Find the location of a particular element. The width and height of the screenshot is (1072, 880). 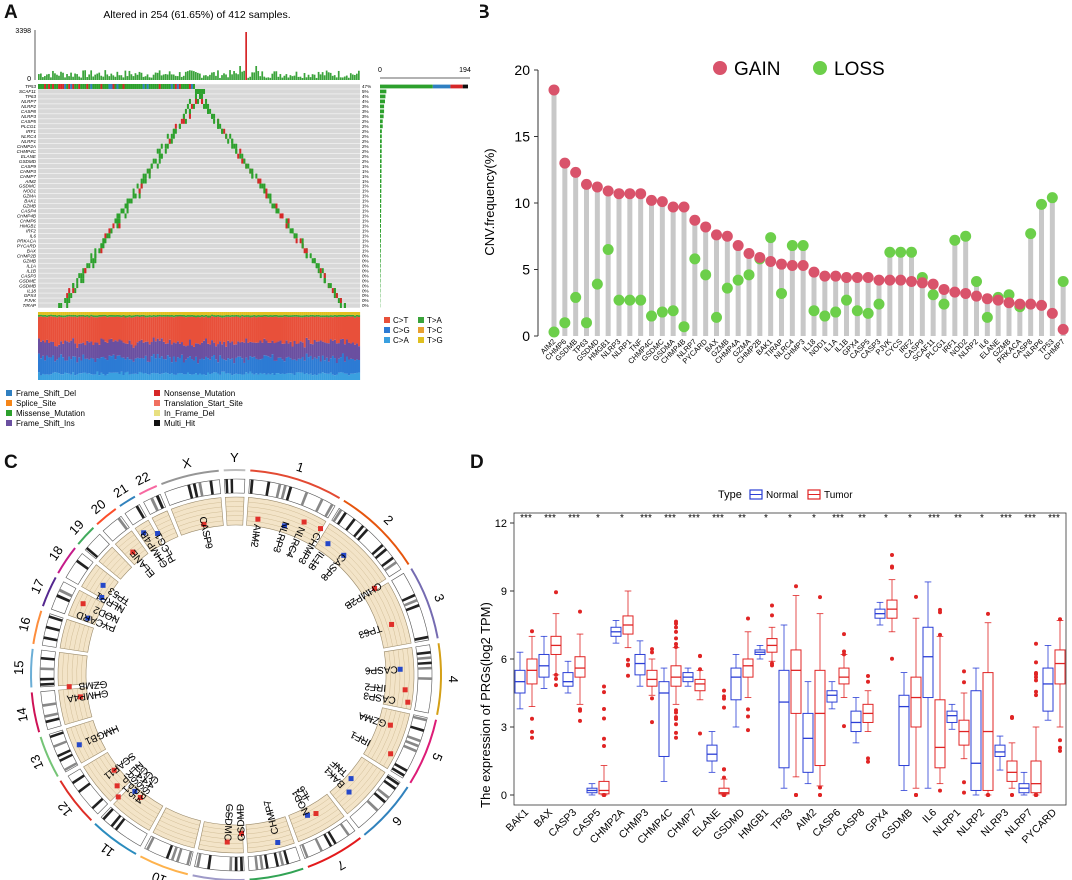

gene-percent-label: 0% is located at coordinates (365, 255).